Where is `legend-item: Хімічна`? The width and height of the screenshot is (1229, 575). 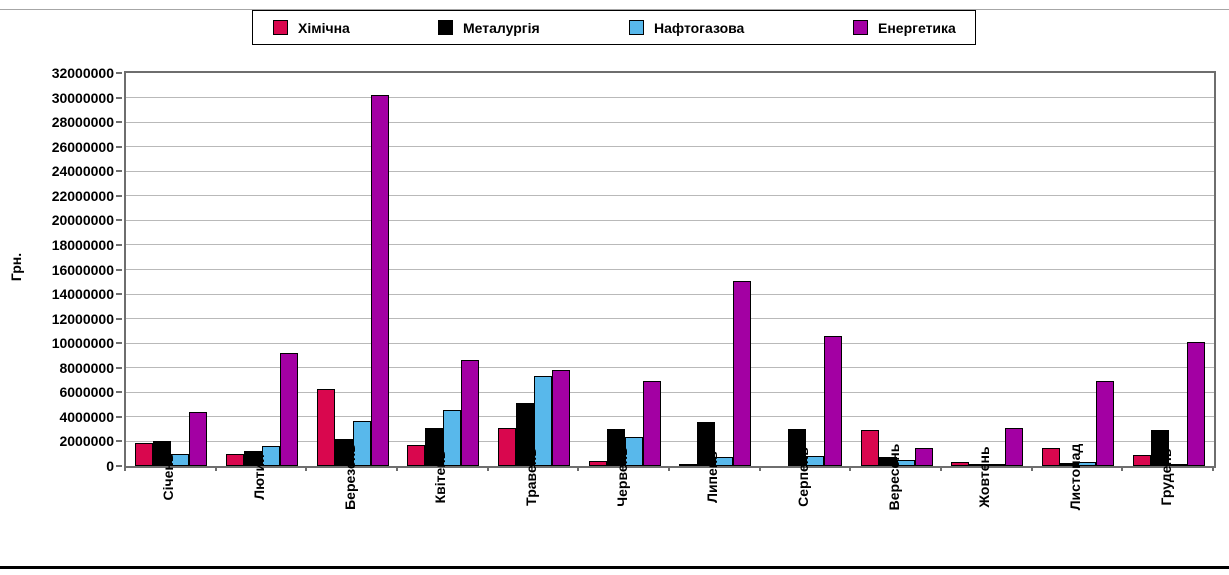 legend-item: Хімічна is located at coordinates (311, 27).